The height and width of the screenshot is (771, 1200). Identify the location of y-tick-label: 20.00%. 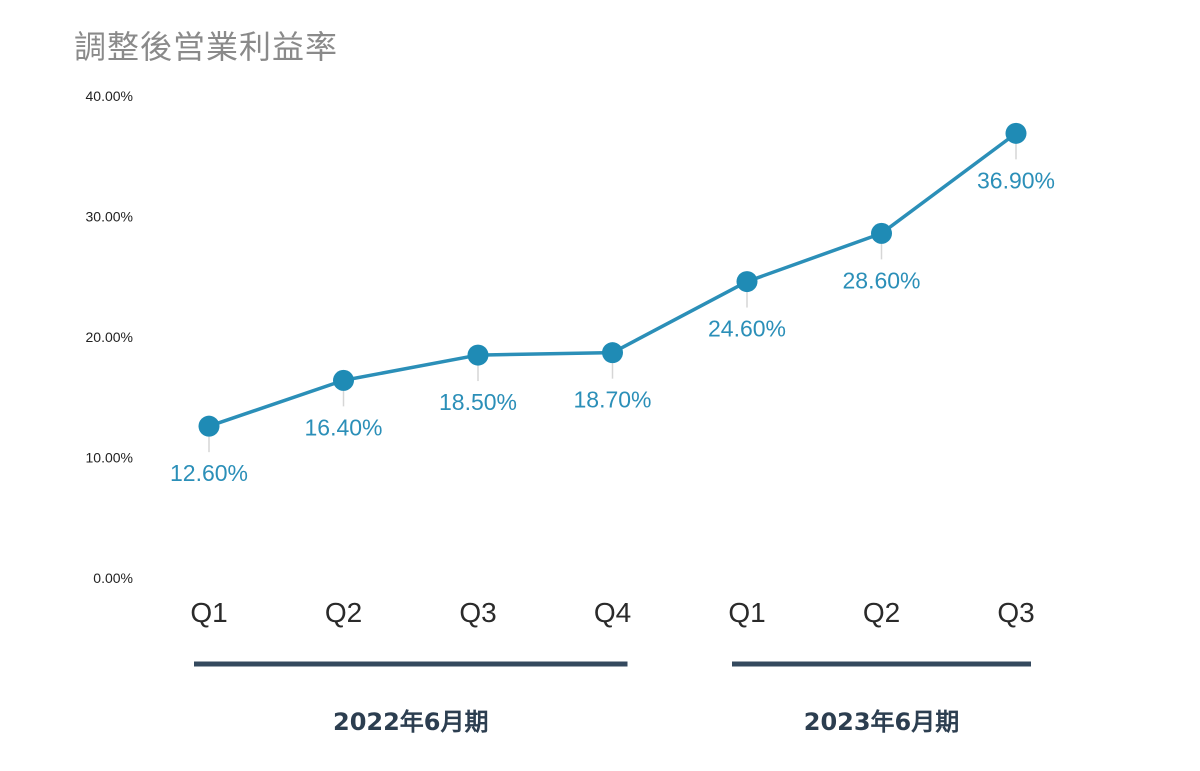
(109, 337).